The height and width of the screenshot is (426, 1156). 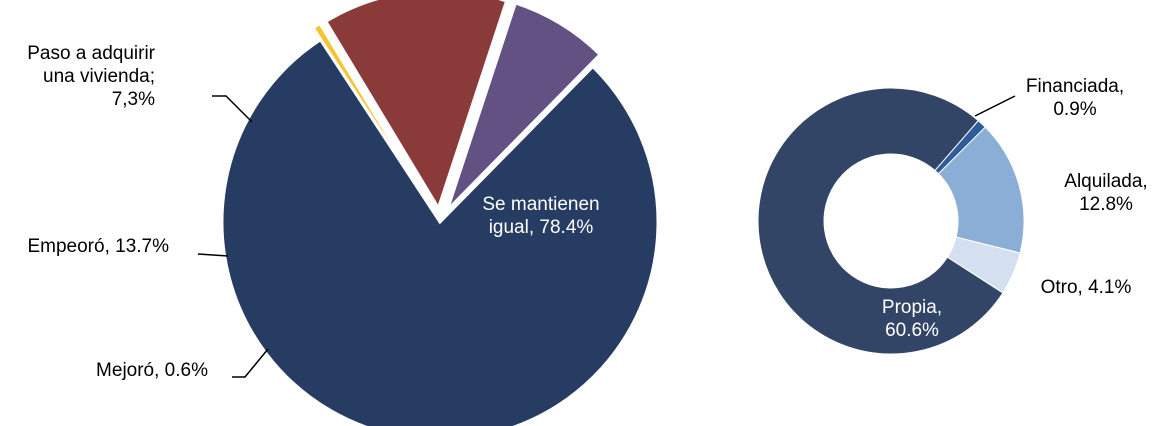 I want to click on pie-slice-empeoro, so click(x=416, y=106).